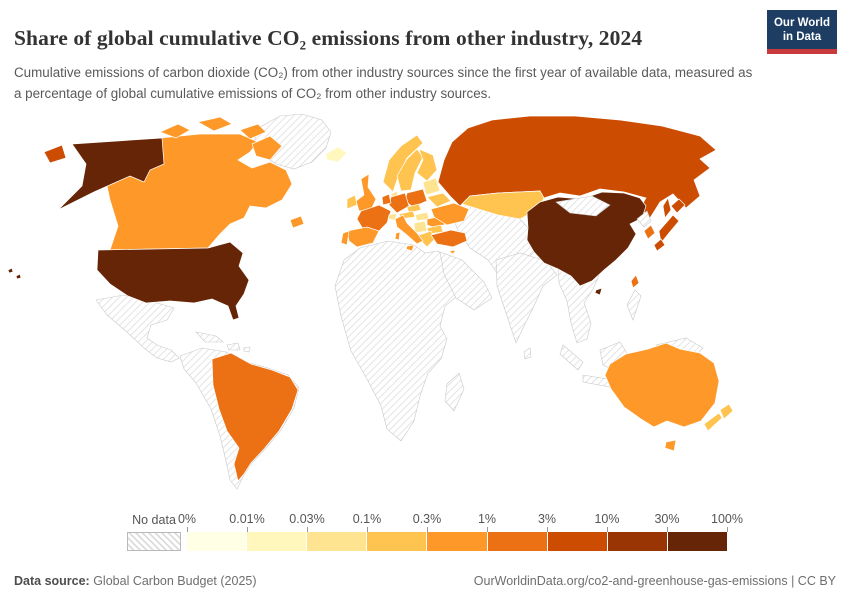  What do you see at coordinates (397, 236) in the screenshot?
I see `country-italy-sardinia` at bounding box center [397, 236].